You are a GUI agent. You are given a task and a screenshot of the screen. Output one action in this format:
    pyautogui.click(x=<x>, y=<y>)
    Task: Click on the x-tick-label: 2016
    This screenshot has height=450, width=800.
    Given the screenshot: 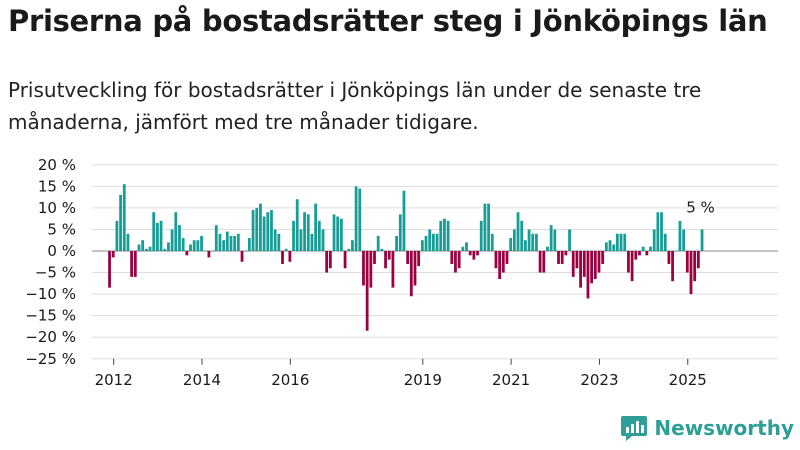 What is the action you would take?
    pyautogui.click(x=290, y=380)
    